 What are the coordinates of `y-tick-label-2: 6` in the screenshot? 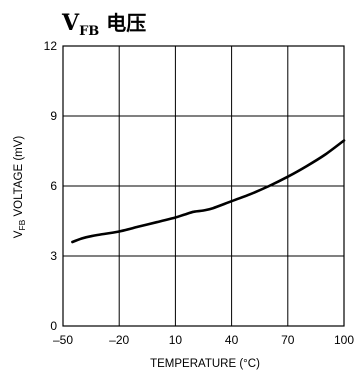 It's located at (53, 186).